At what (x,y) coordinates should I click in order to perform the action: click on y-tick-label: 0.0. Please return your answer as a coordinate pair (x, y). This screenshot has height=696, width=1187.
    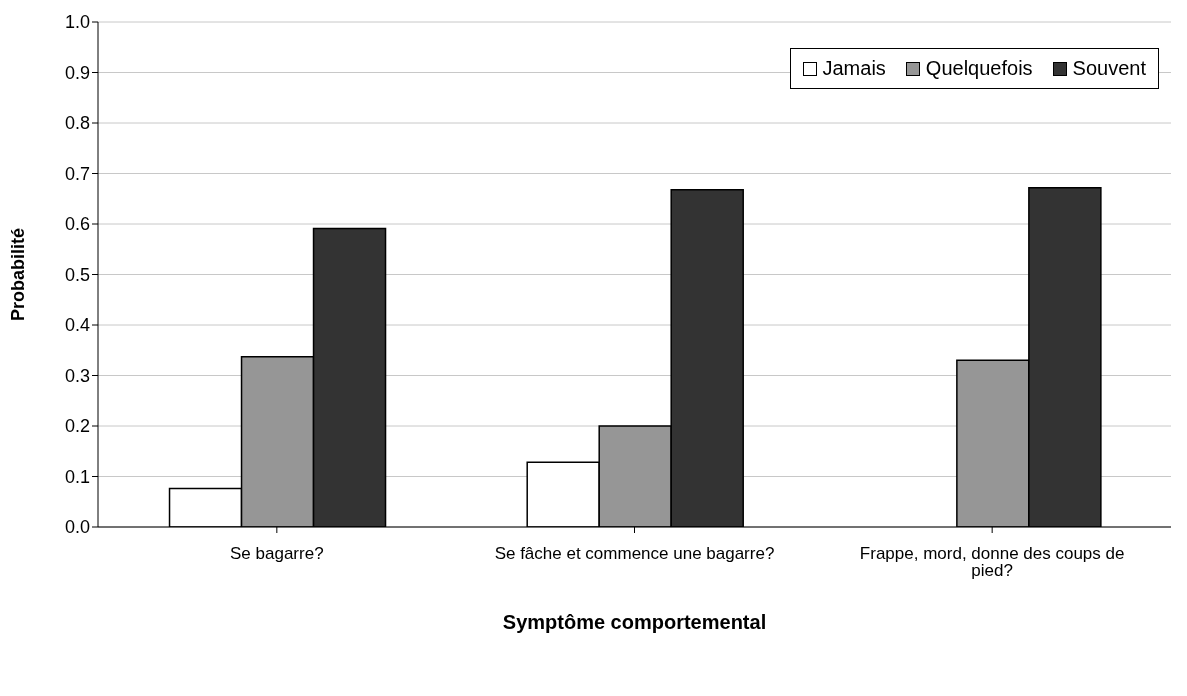
    Looking at the image, I should click on (77, 527).